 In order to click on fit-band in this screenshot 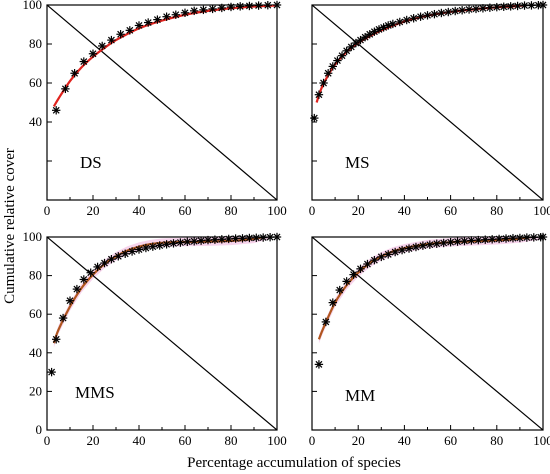, I will do `click(430, 290)`.